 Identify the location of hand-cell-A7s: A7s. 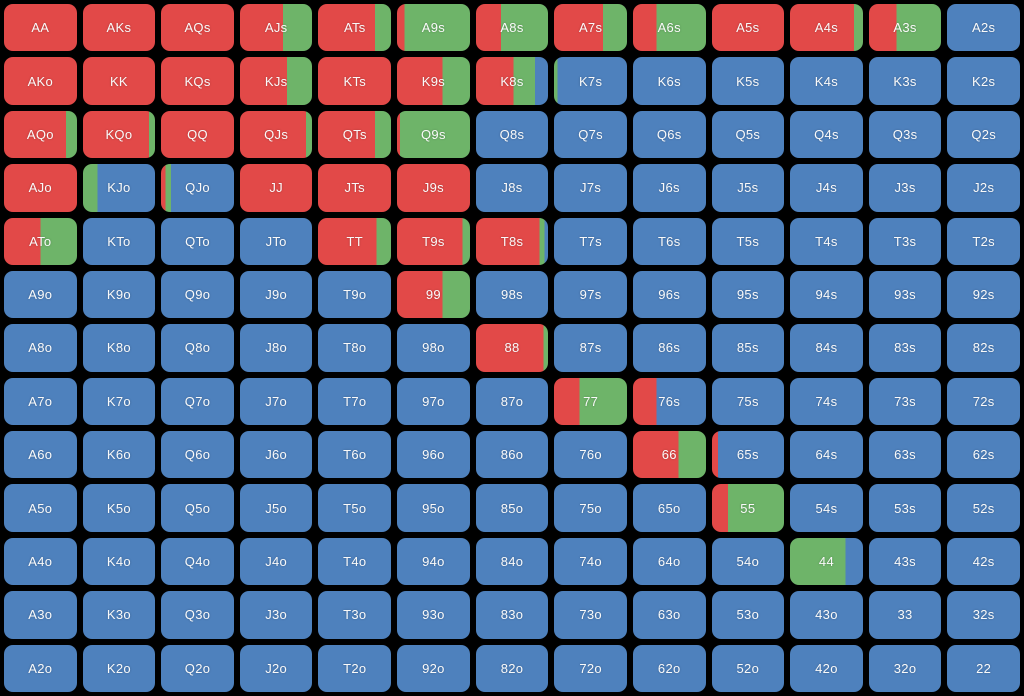
(590, 28).